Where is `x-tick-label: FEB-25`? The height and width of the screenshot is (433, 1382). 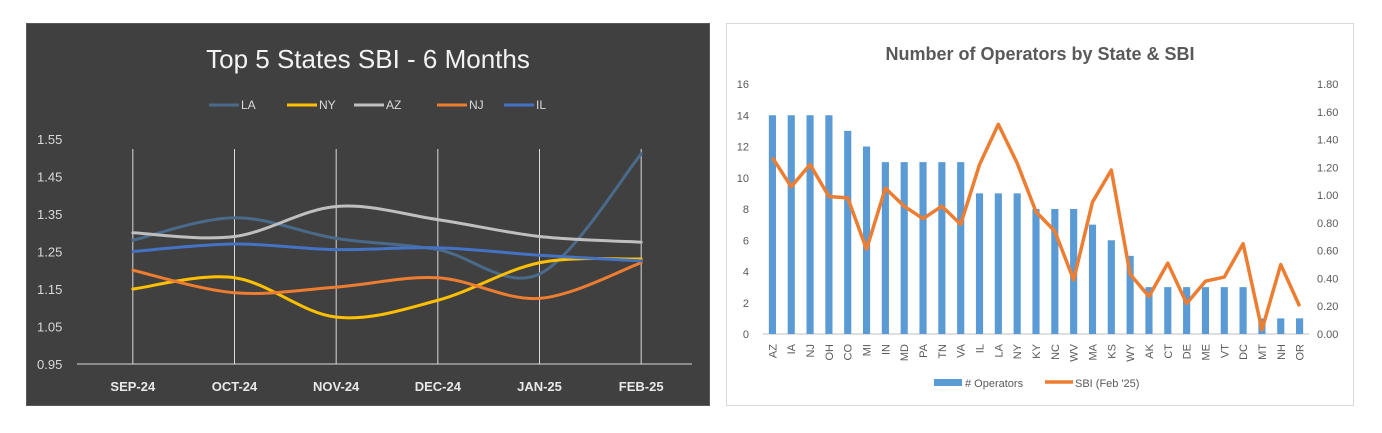 x-tick-label: FEB-25 is located at coordinates (641, 386).